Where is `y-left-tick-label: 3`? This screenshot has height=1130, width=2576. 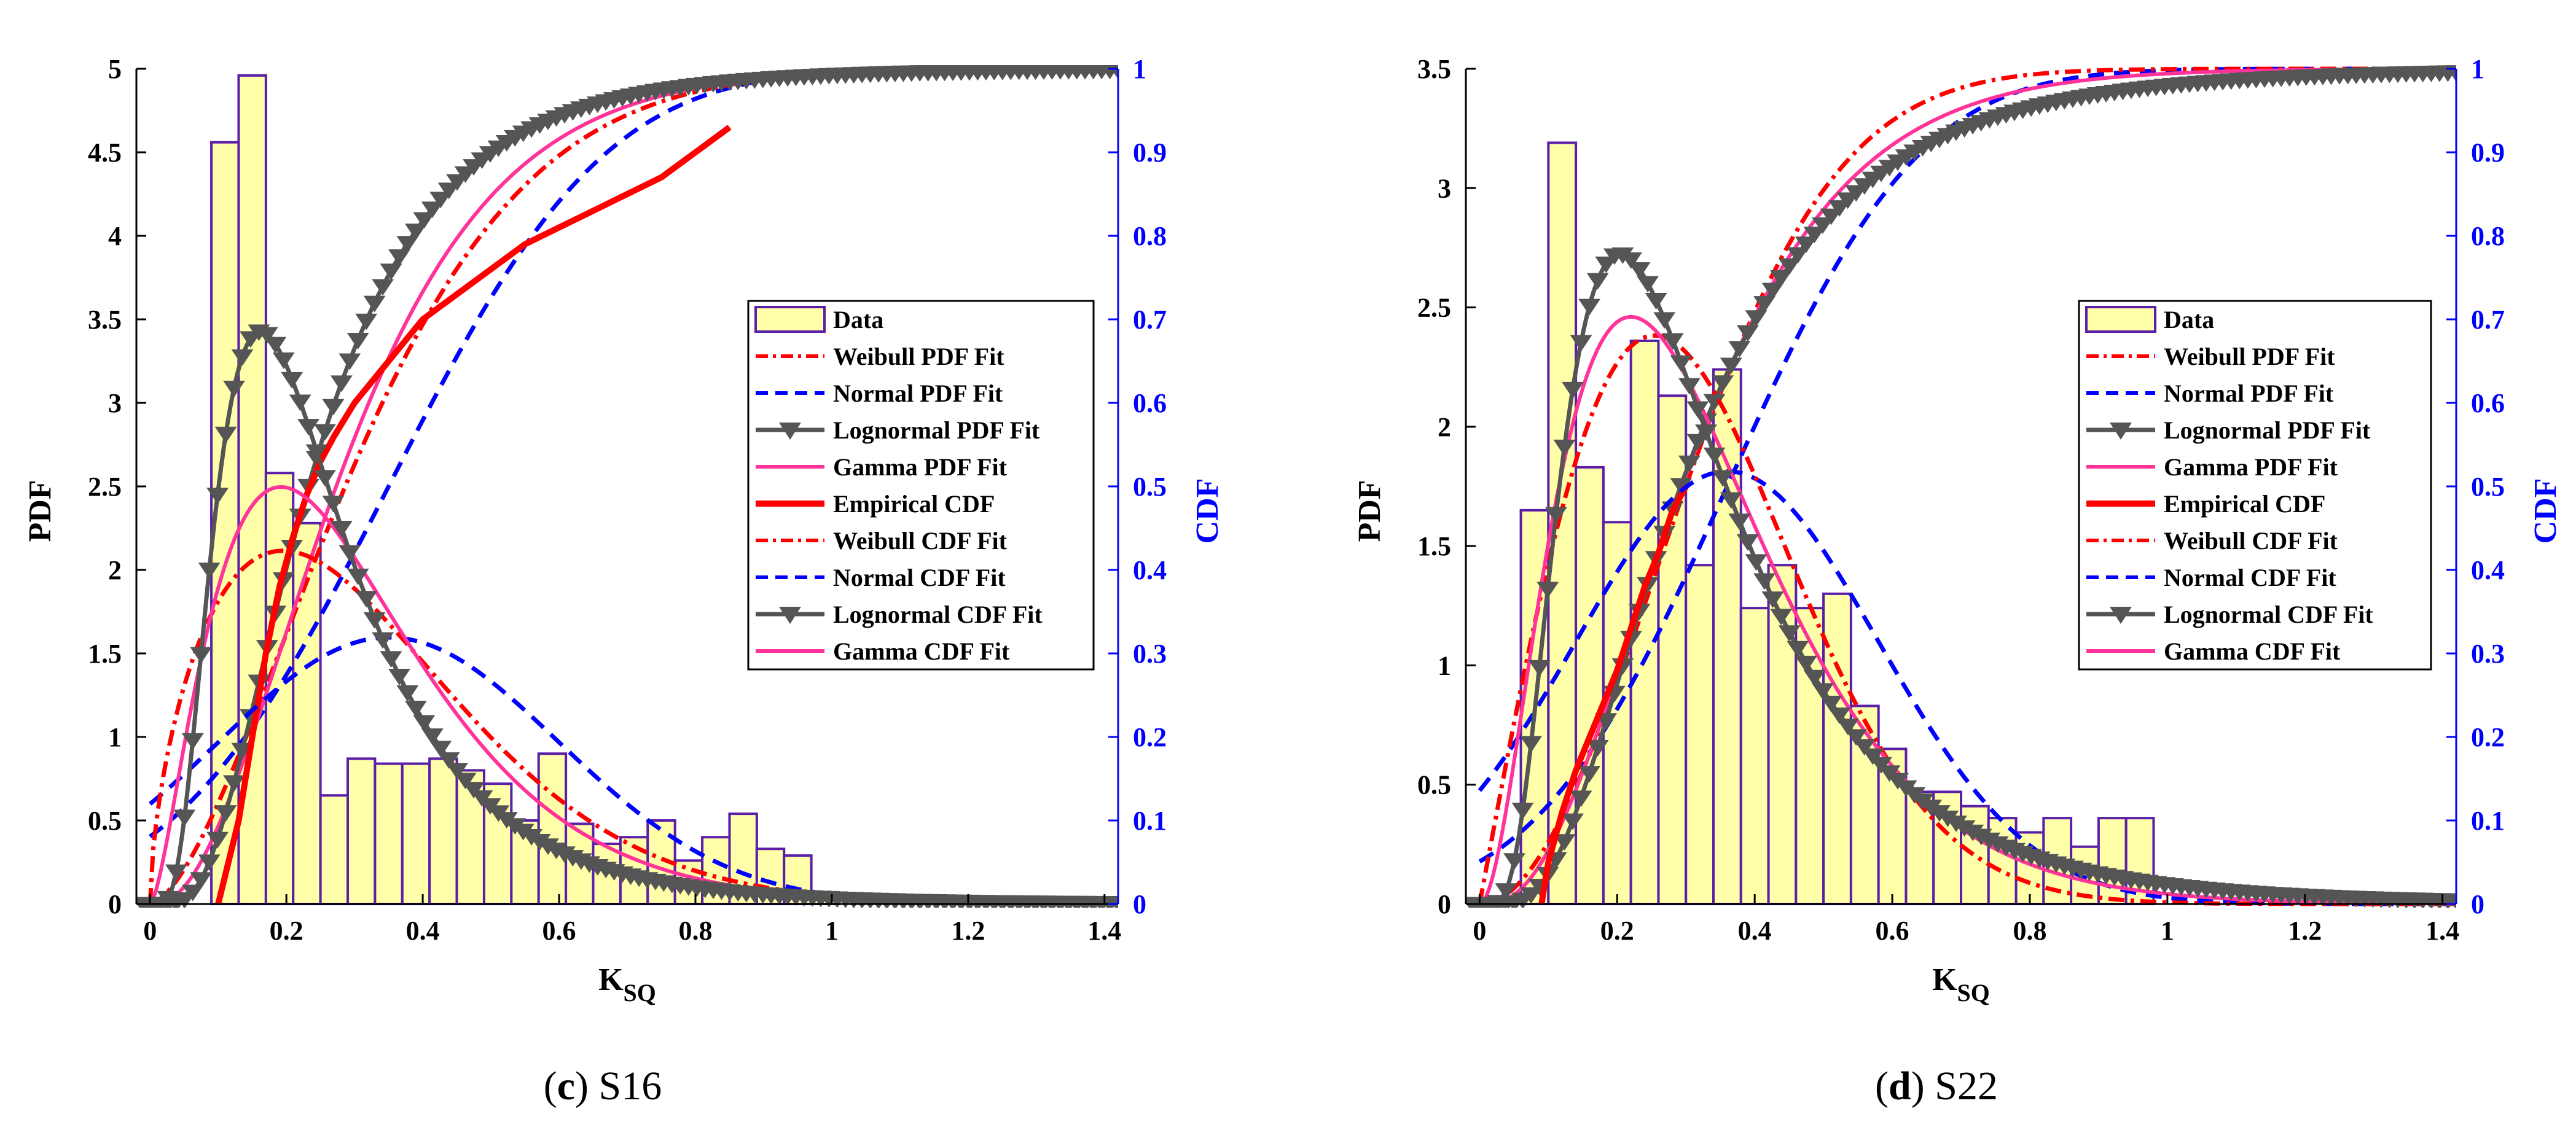 y-left-tick-label: 3 is located at coordinates (1444, 188).